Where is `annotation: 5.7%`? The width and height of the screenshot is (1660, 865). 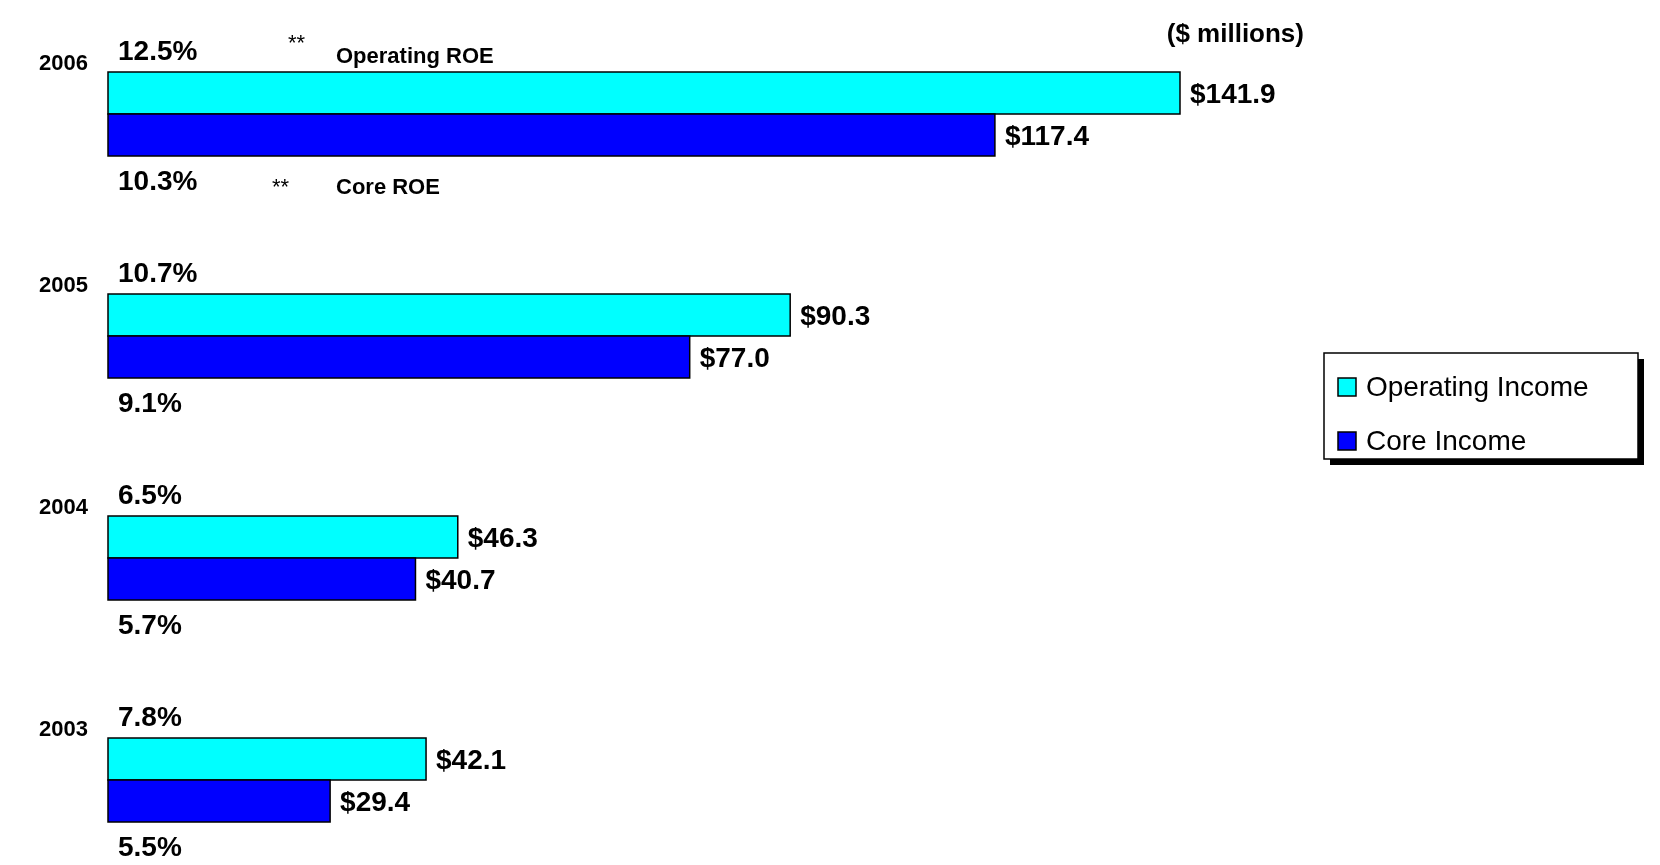 annotation: 5.7% is located at coordinates (150, 624).